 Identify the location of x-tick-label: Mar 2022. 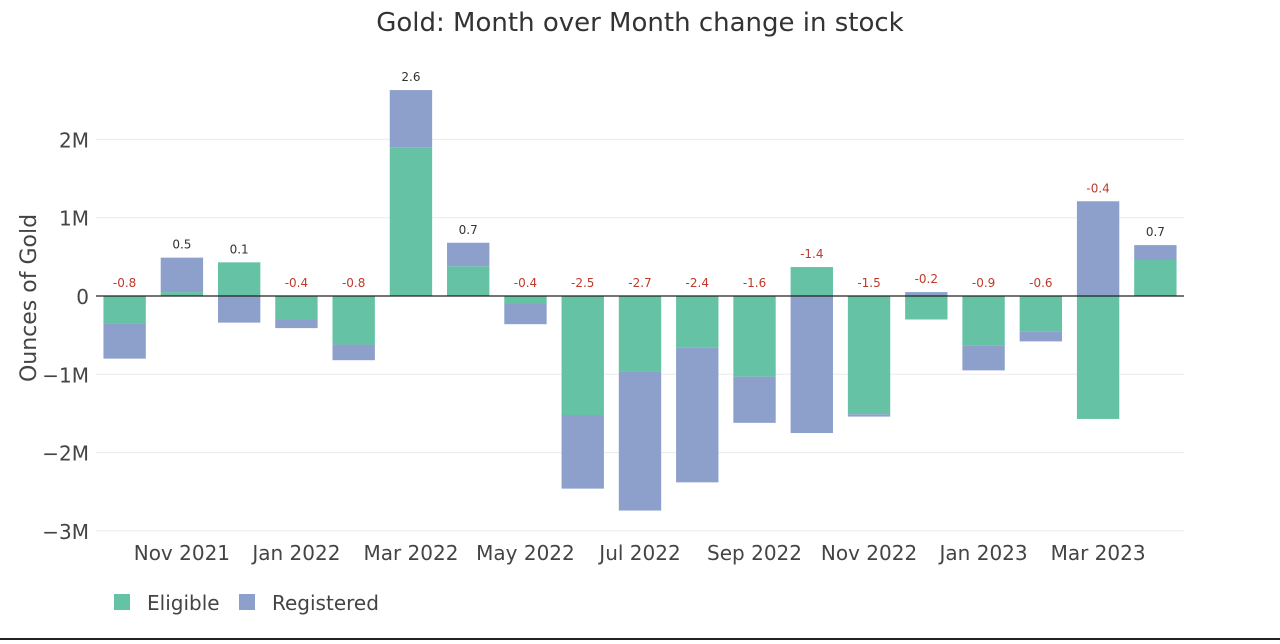
(410, 553).